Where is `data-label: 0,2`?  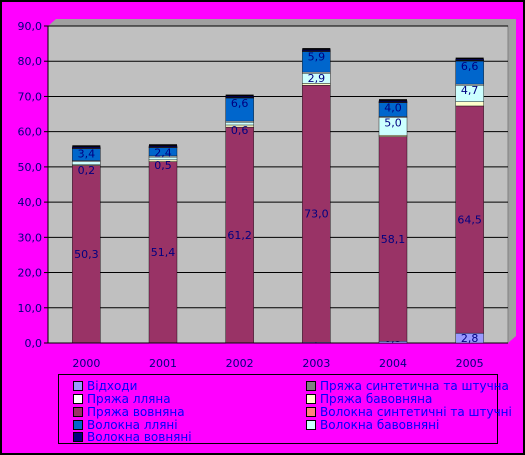 data-label: 0,2 is located at coordinates (87, 170).